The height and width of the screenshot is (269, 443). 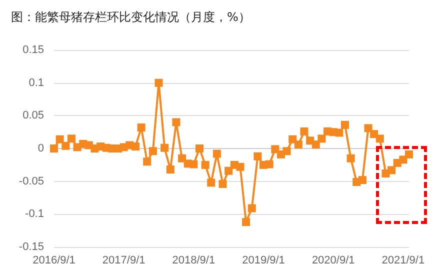 What do you see at coordinates (124, 260) in the screenshot?
I see `x-tick-label: 2017/9/1` at bounding box center [124, 260].